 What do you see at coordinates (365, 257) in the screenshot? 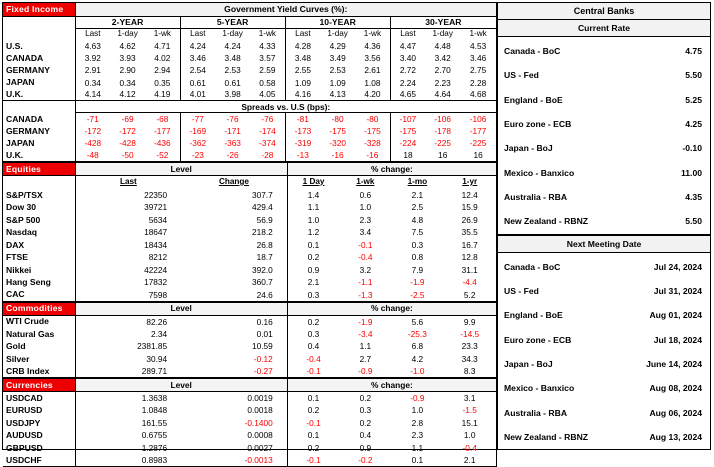
I see `data-cell: -0.4` at bounding box center [365, 257].